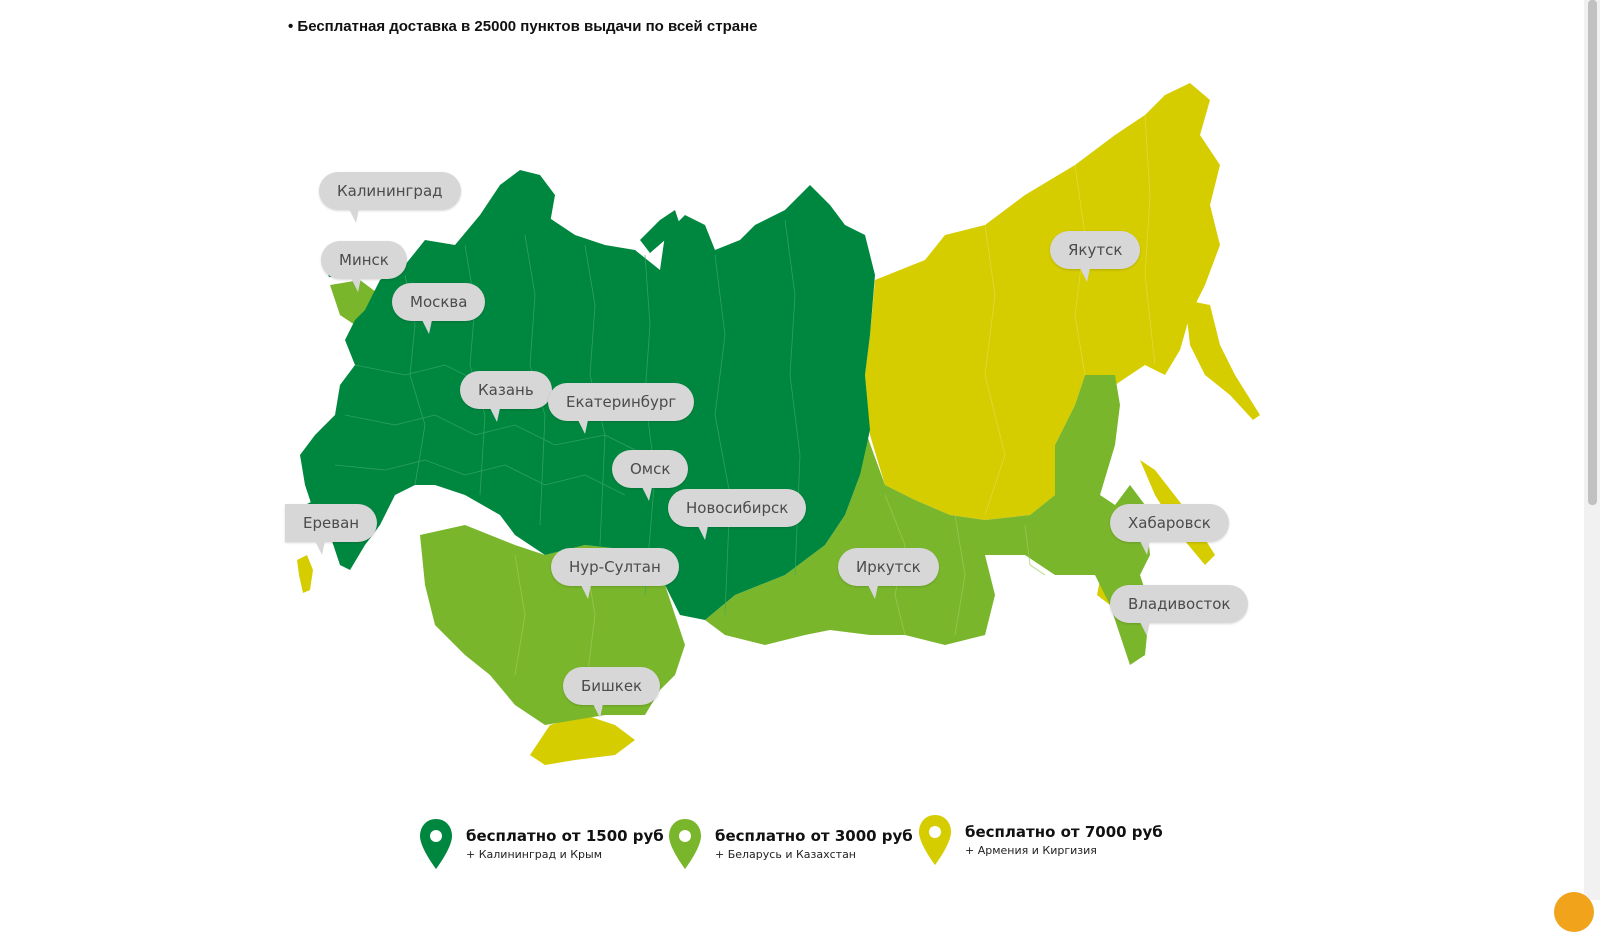 This screenshot has height=932, width=1600. I want to click on region-kola-peninsula-zone1, so click(527, 207).